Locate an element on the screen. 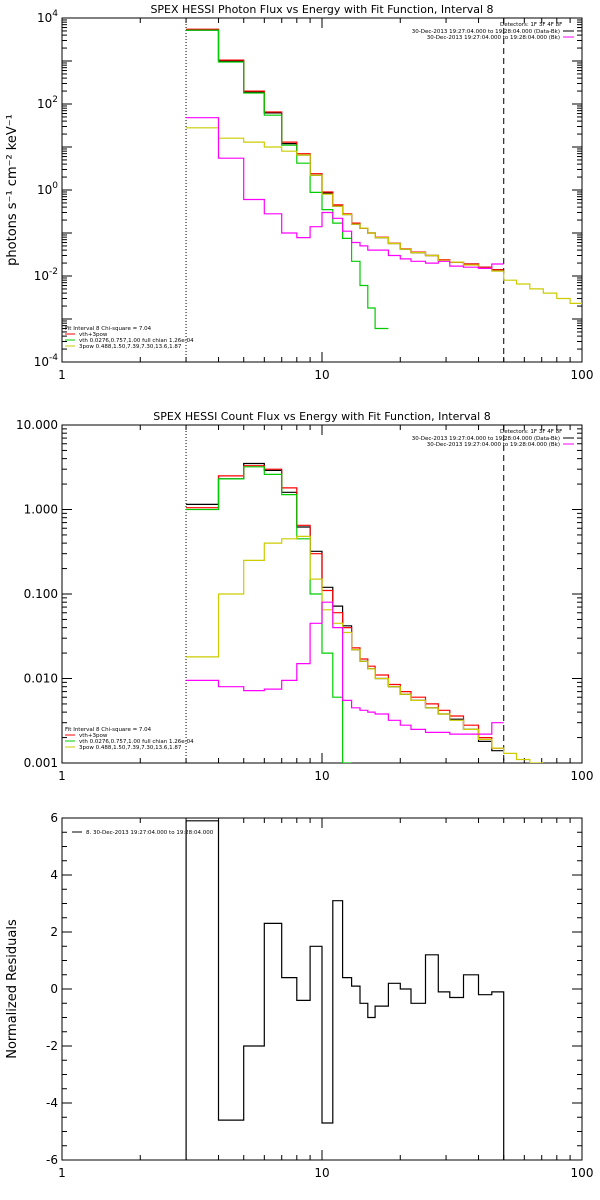  y-tick-base: -6 is located at coordinates (52, 1160).